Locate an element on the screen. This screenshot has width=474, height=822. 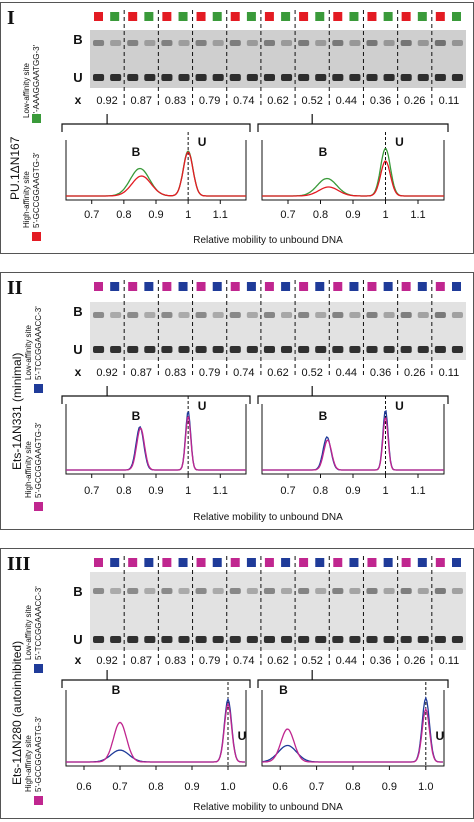
panel-number: I is located at coordinates (11, 18).